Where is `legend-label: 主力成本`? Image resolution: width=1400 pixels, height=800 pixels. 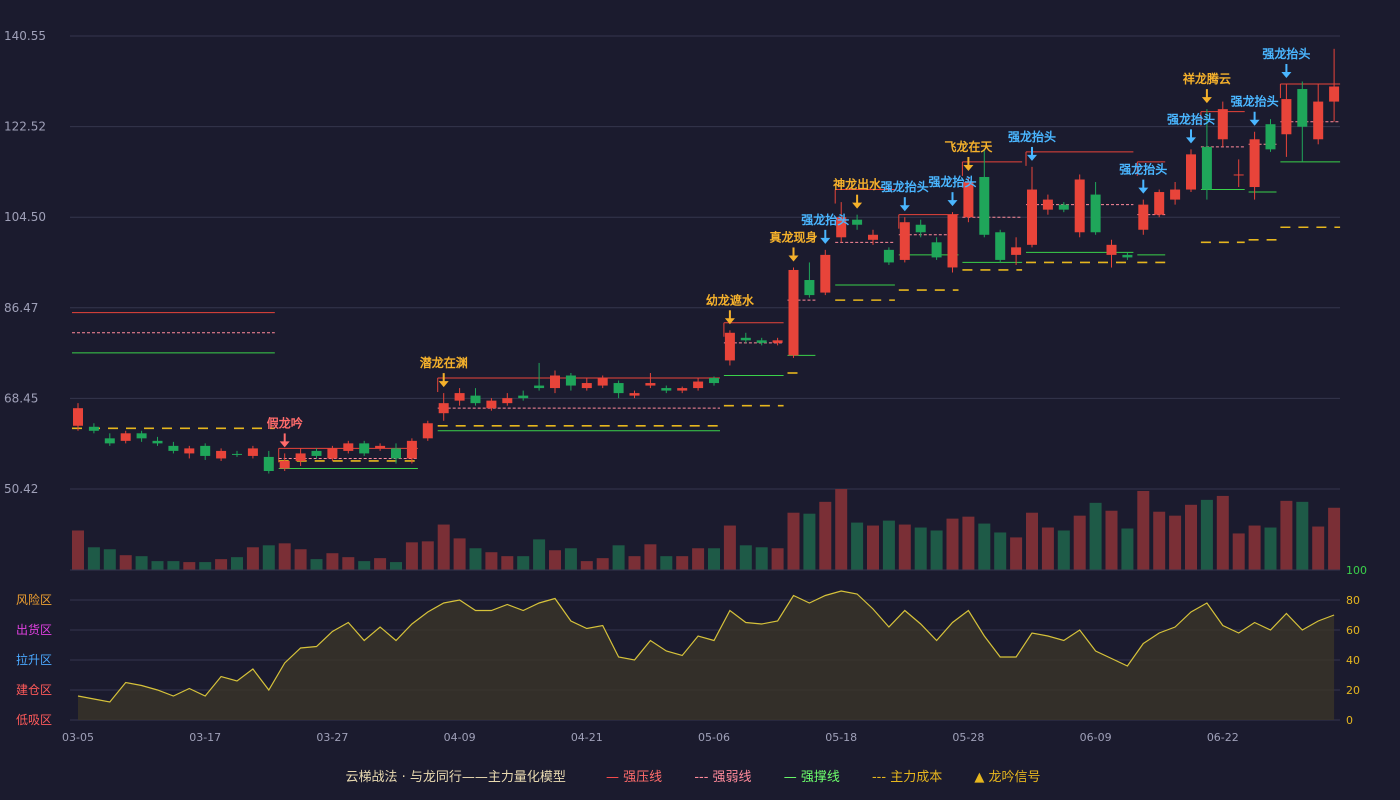
legend-label: 主力成本 is located at coordinates (916, 777).